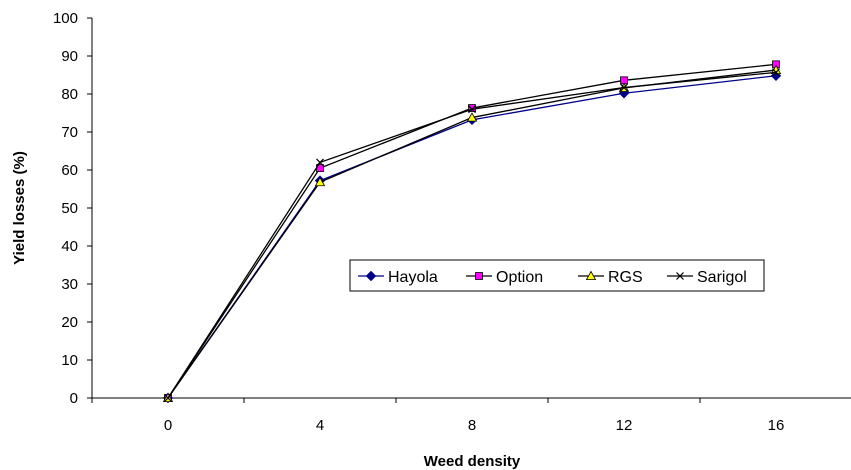  I want to click on x-tick-label: 4, so click(320, 425).